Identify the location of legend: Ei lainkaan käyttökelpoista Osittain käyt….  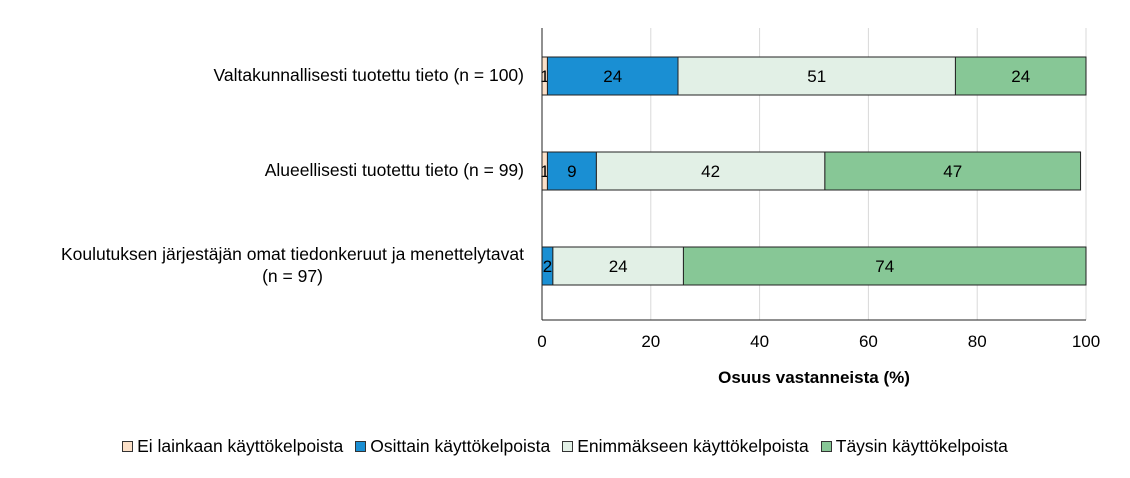
(565, 446).